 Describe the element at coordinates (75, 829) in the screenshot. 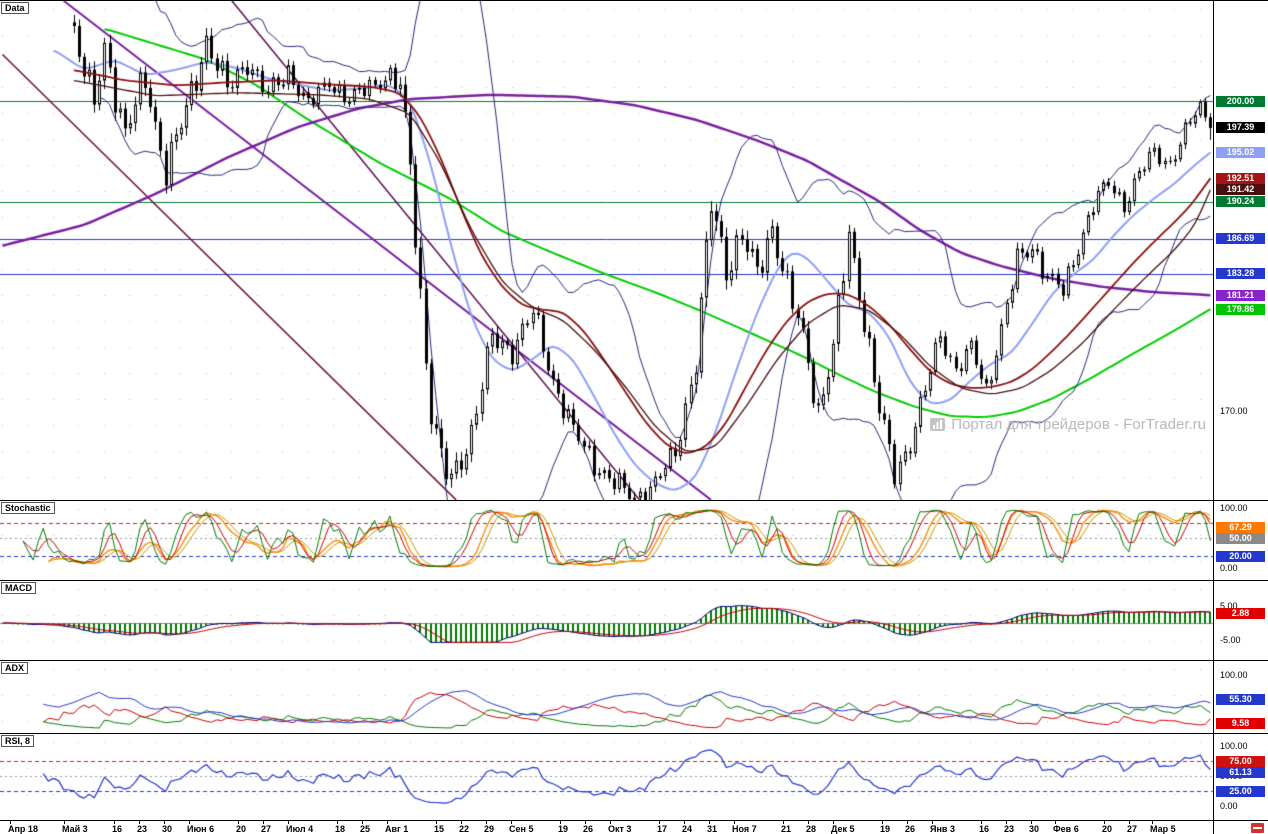

I see `axis-date-label: Май 3` at that location.